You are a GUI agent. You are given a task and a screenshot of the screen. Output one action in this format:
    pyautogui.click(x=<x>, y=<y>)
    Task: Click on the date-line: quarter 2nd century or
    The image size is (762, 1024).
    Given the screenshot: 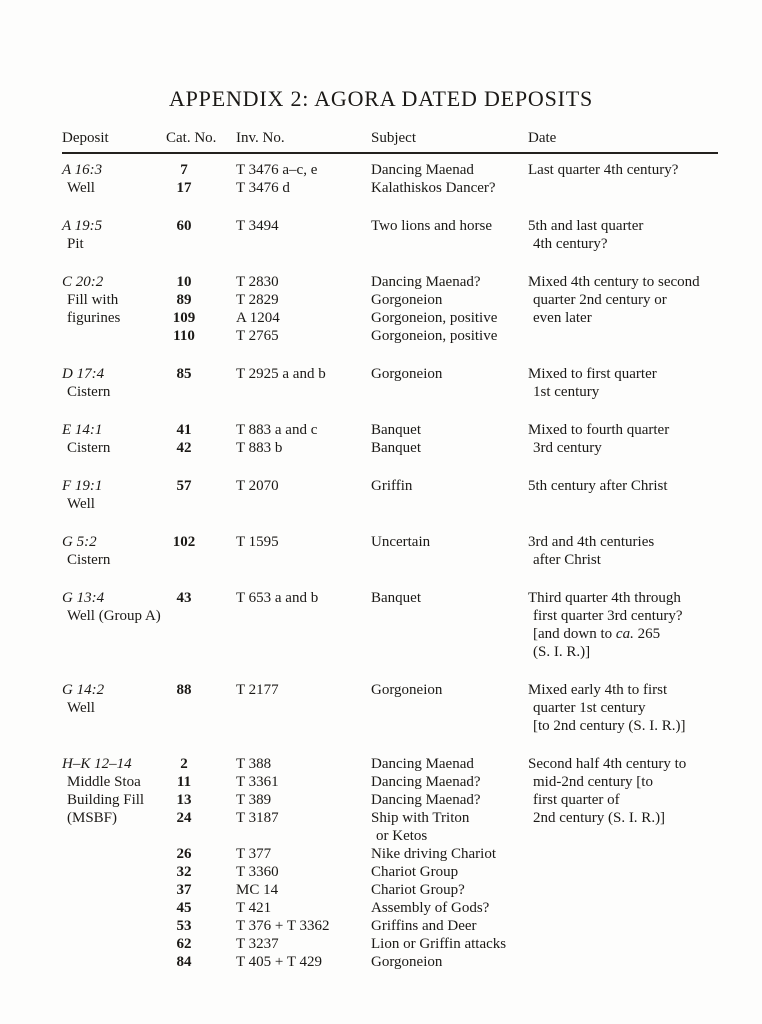 What is the action you would take?
    pyautogui.click(x=600, y=300)
    